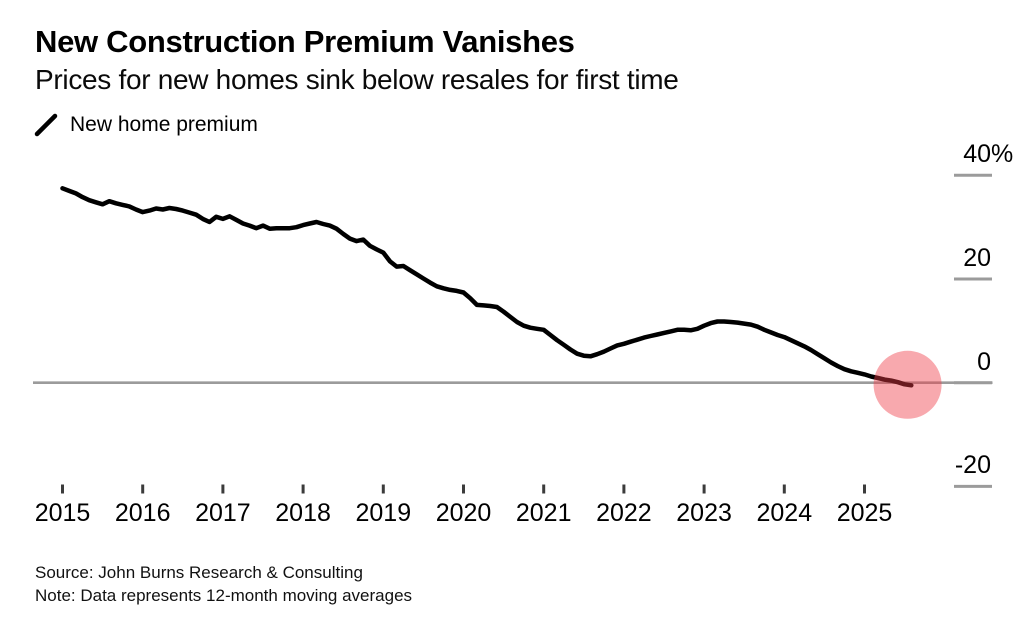 Image resolution: width=1024 pixels, height=634 pixels. I want to click on y-axis-label: 0, so click(984, 361).